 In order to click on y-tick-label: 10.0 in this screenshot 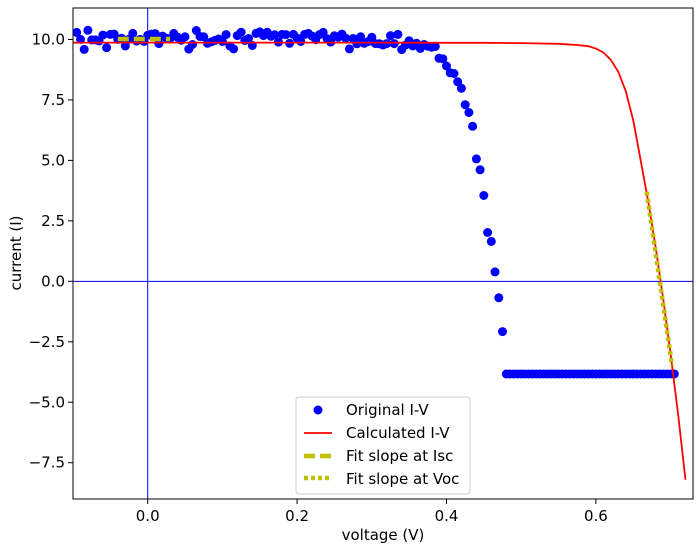, I will do `click(48, 39)`.